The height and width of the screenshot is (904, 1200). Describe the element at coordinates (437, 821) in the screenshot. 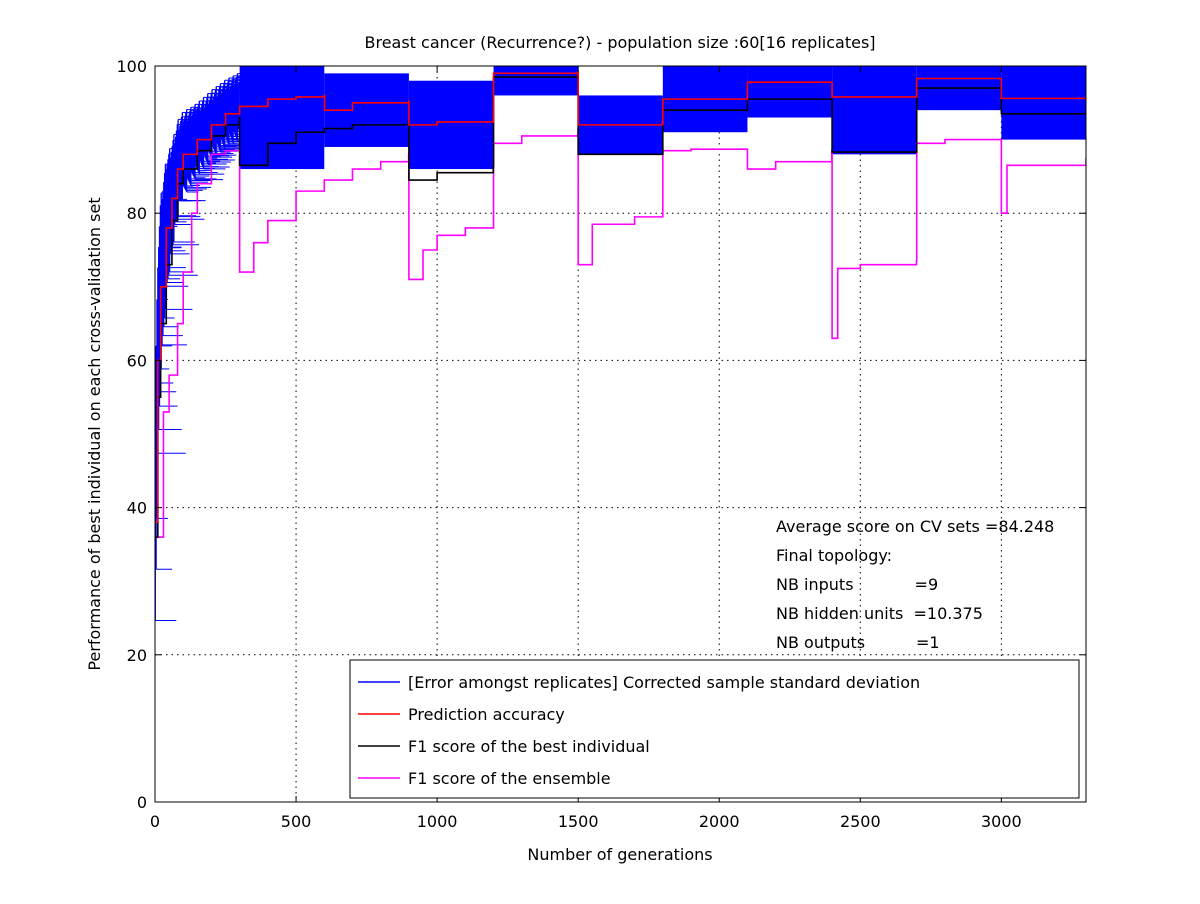

I see `x-tick-label: 1000` at that location.